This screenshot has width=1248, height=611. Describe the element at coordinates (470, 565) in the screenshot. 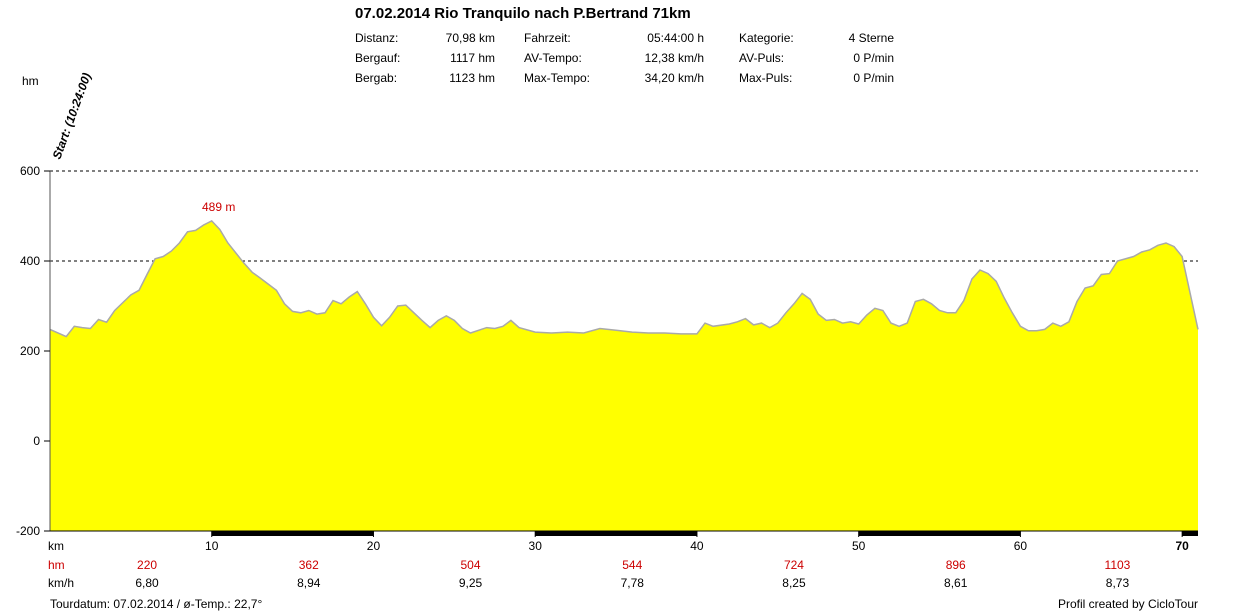

I see `hm-row-value: 504` at that location.